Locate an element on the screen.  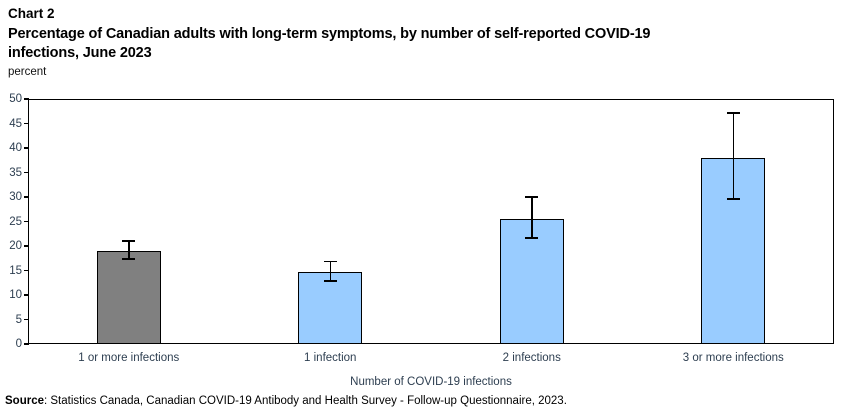
y-axis-tick-label: 0 is located at coordinates (18, 344).